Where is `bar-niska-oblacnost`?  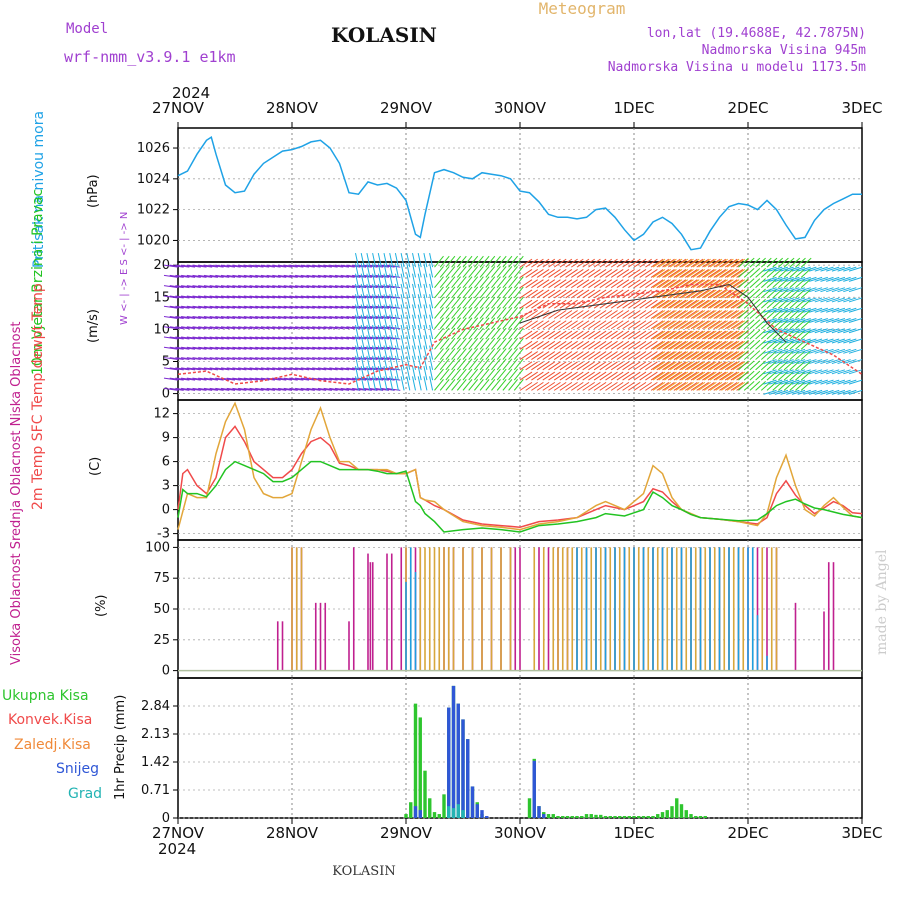
bar-niska-oblacnost is located at coordinates (282, 646).